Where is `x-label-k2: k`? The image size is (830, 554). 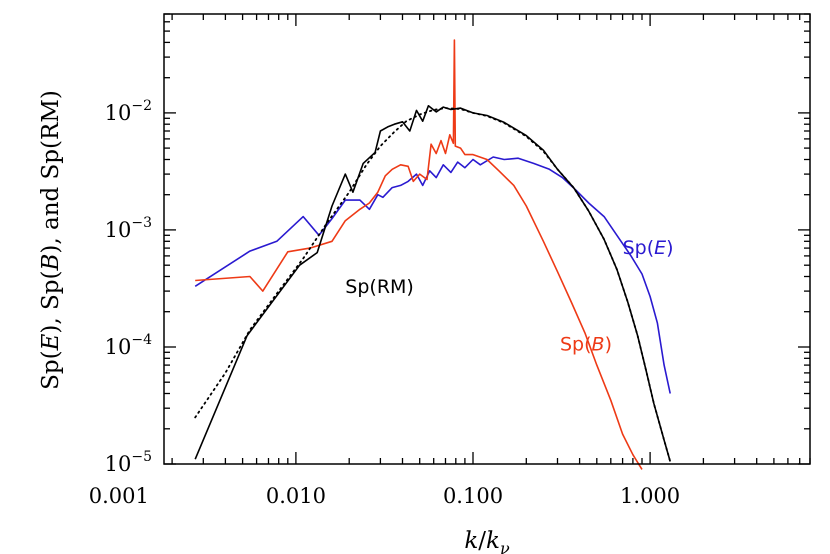 x-label-k2: k is located at coordinates (493, 541).